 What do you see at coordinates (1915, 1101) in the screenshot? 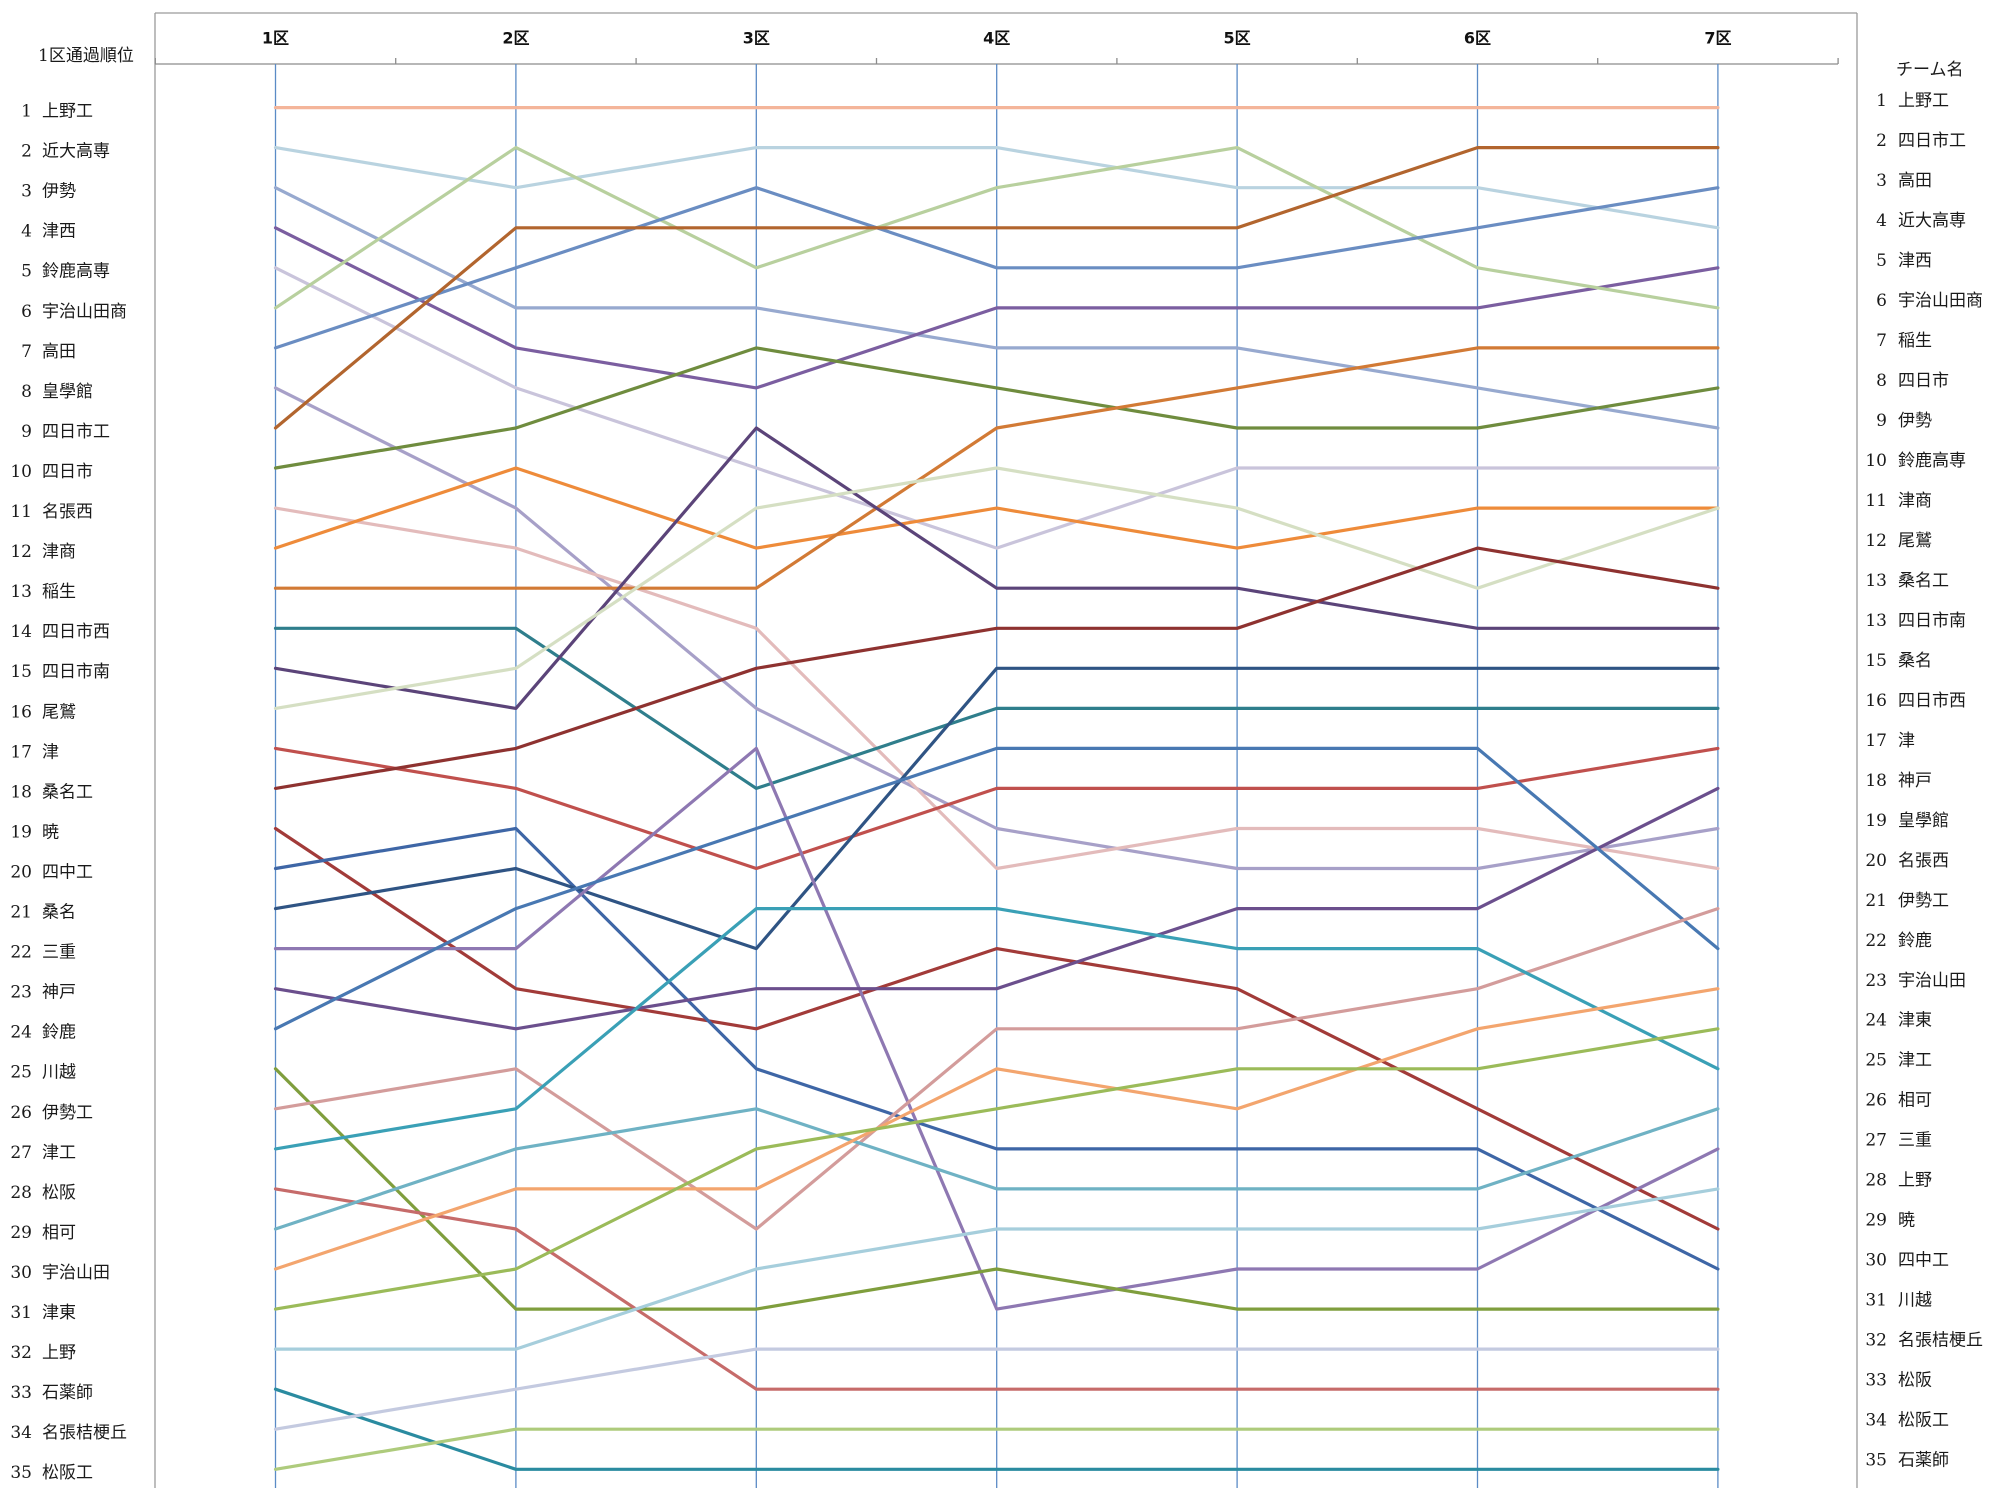
I see `final-team-name: 相可` at bounding box center [1915, 1101].